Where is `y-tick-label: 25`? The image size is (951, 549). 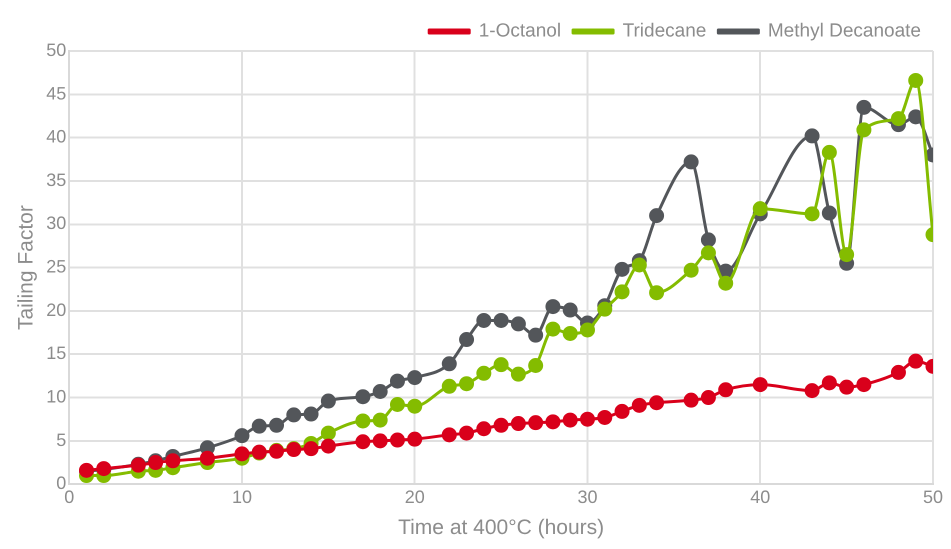
y-tick-label: 25 is located at coordinates (56, 266).